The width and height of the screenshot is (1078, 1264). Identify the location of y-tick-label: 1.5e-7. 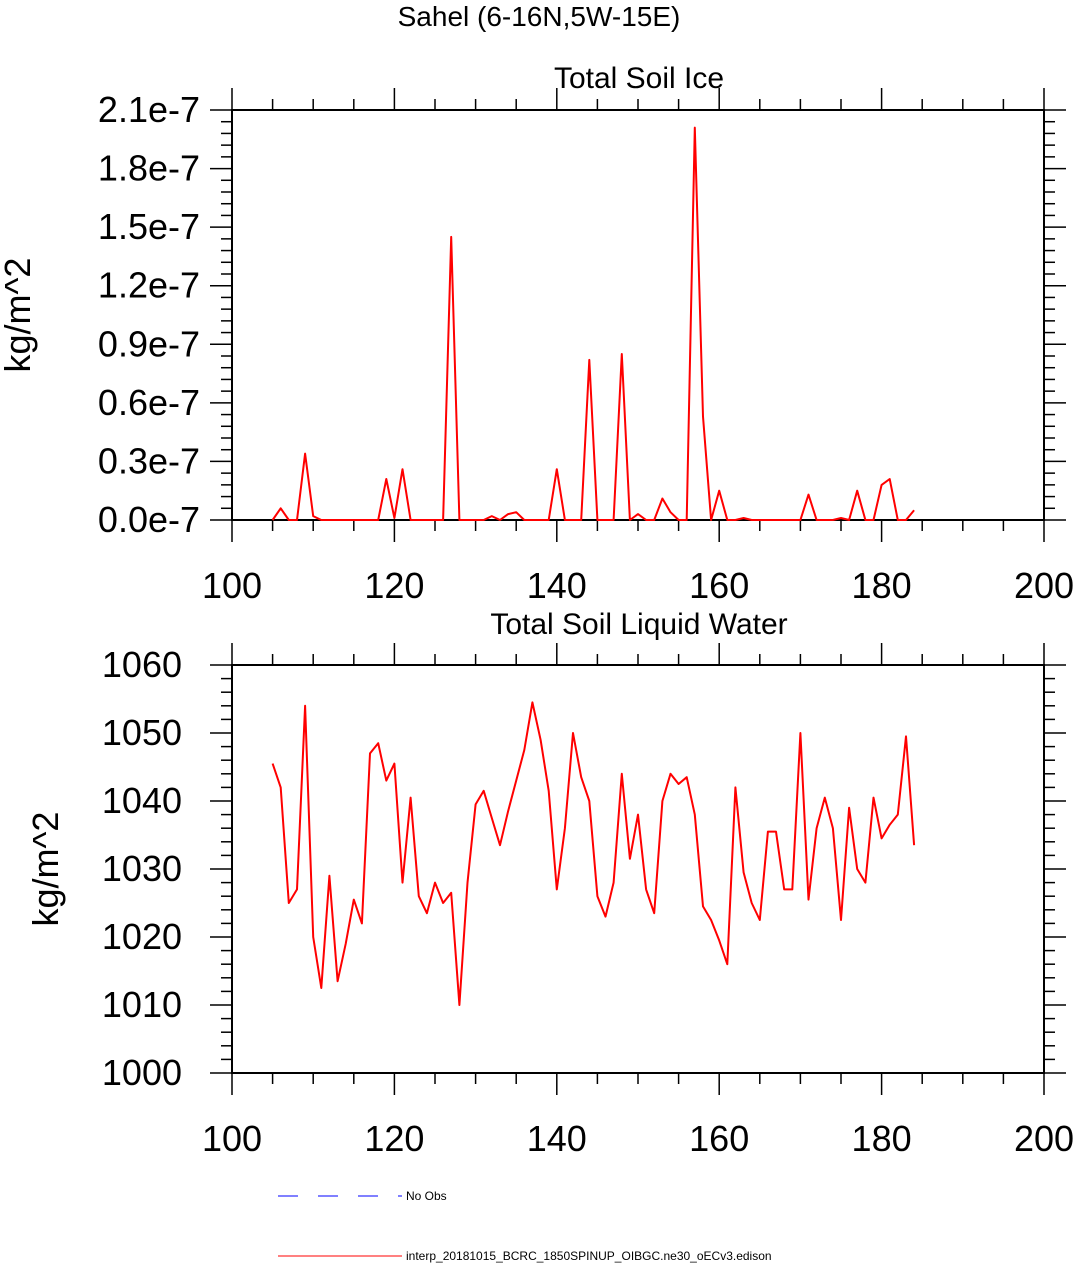
(149, 226).